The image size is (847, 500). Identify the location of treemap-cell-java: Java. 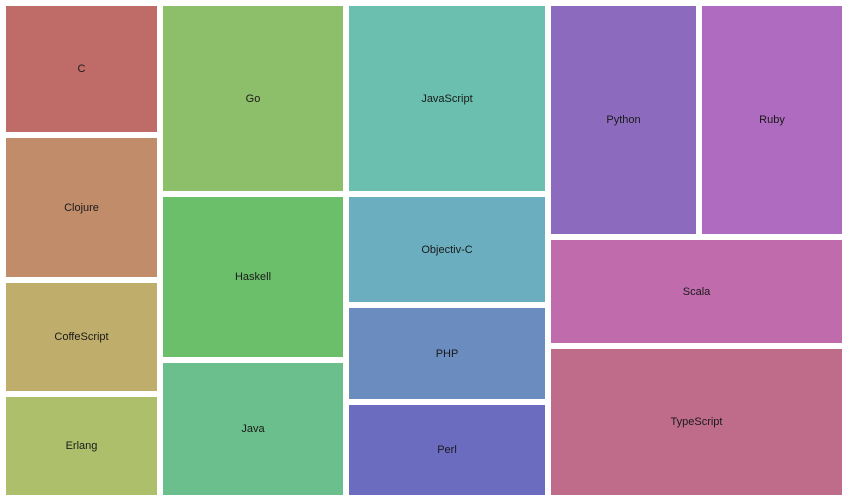
(253, 429).